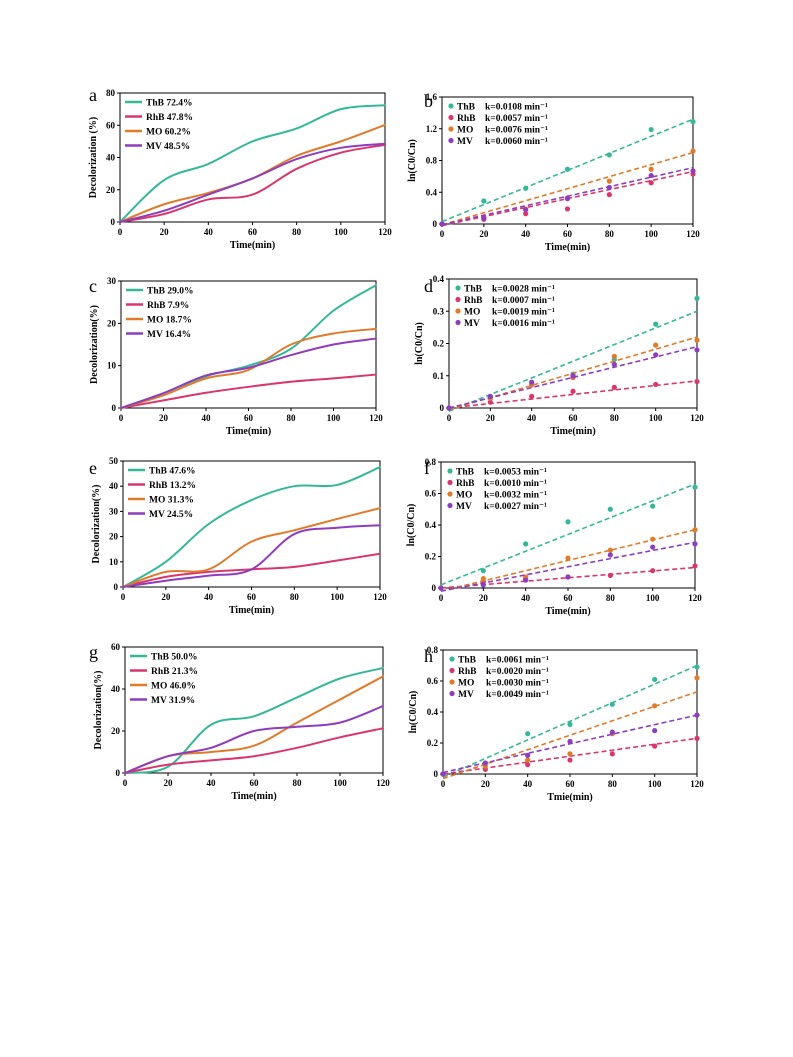 The image size is (793, 1057). I want to click on y-tick-label: 0.6, so click(431, 494).